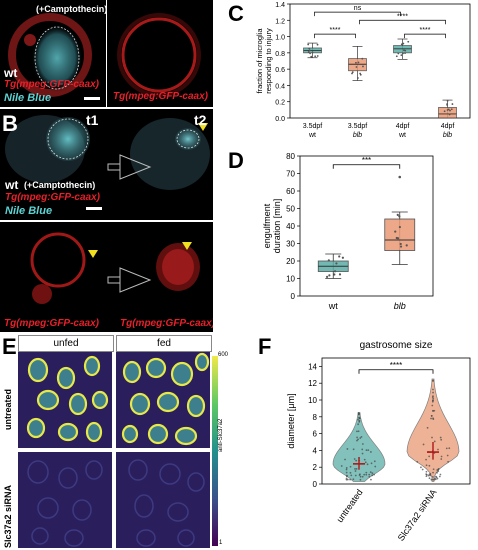 The height and width of the screenshot is (550, 478). I want to click on chart-f-ytick-label: 14, so click(312, 366).